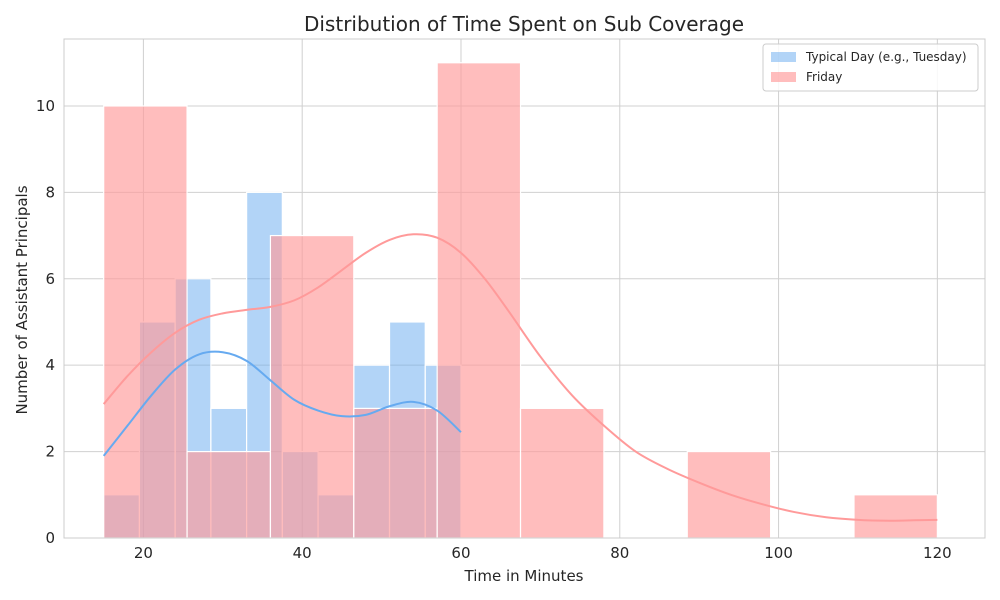 This screenshot has height=600, width=1000. I want to click on kde-line-typical-day, so click(282, 403).